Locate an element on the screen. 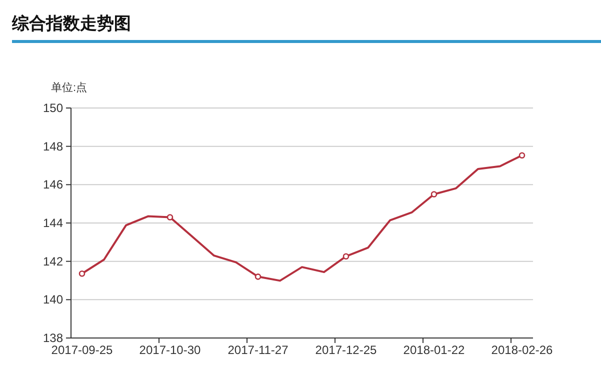  y-tick-label: 146 is located at coordinates (53, 185).